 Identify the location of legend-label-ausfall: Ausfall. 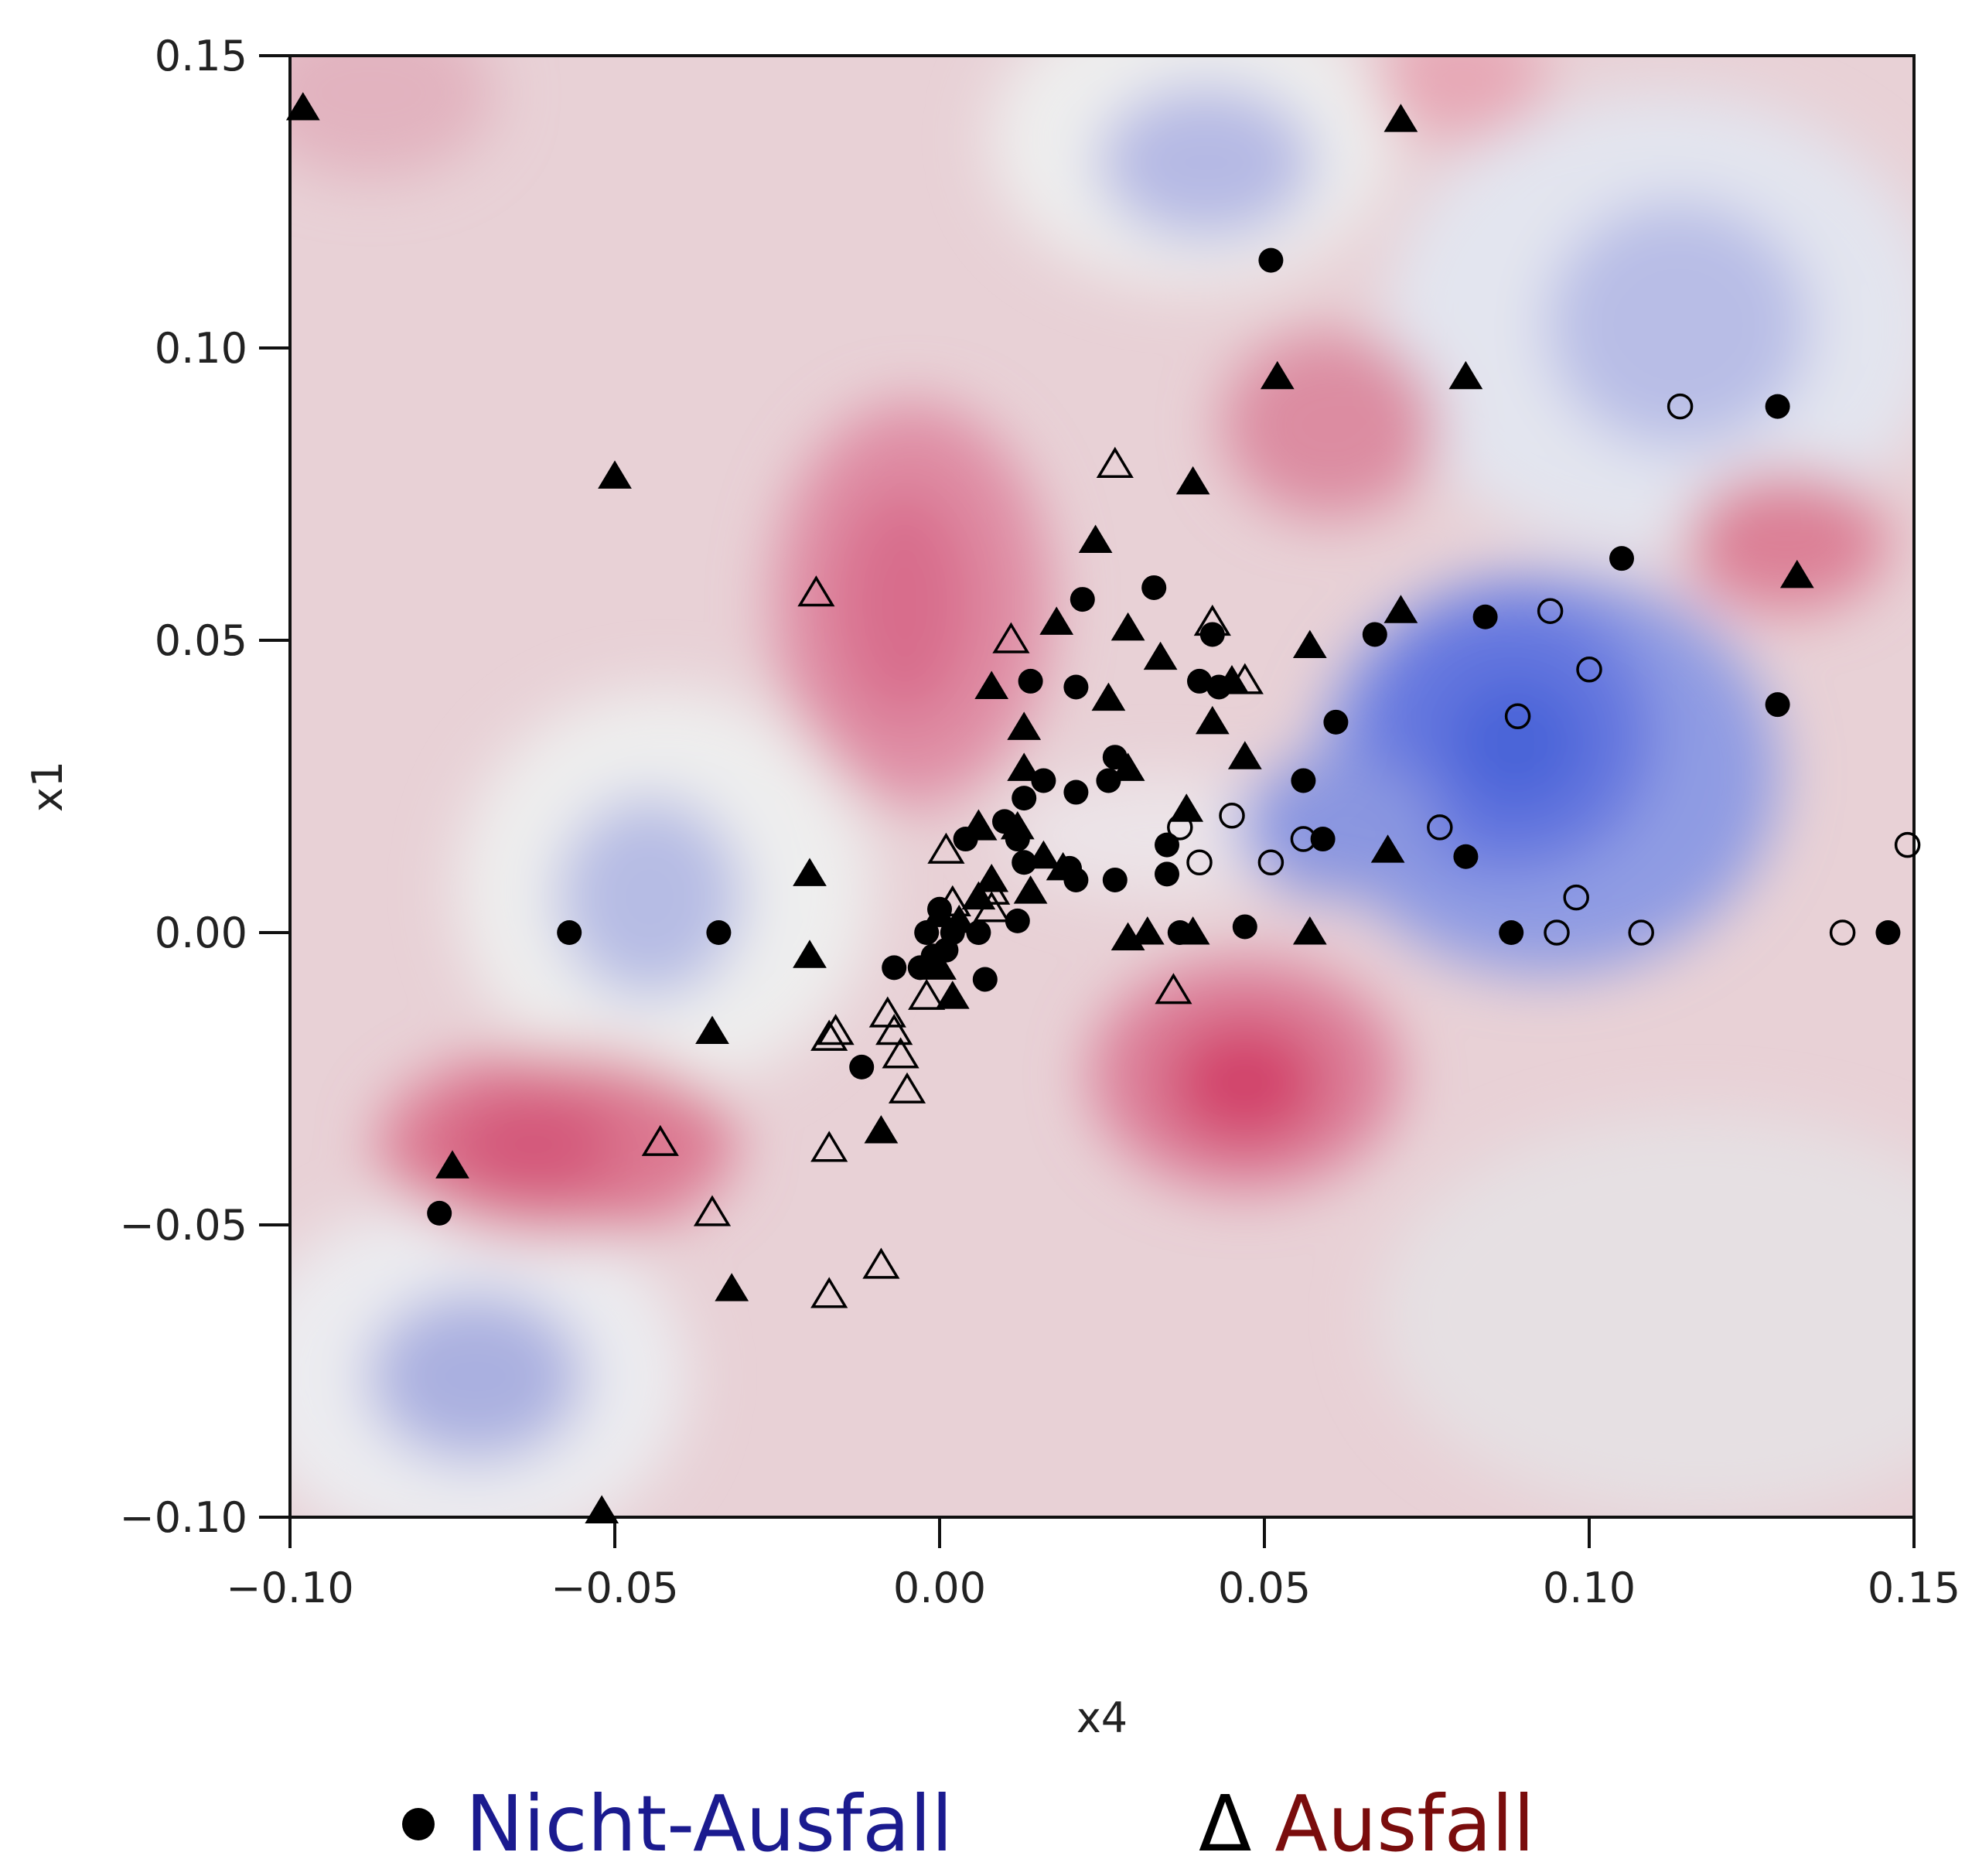
(1404, 1824).